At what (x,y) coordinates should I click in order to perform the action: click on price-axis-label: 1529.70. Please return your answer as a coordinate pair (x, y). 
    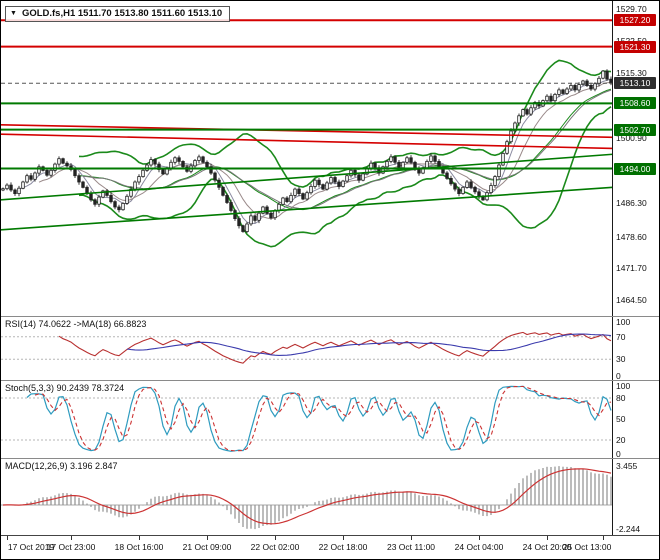
    Looking at the image, I should click on (631, 9).